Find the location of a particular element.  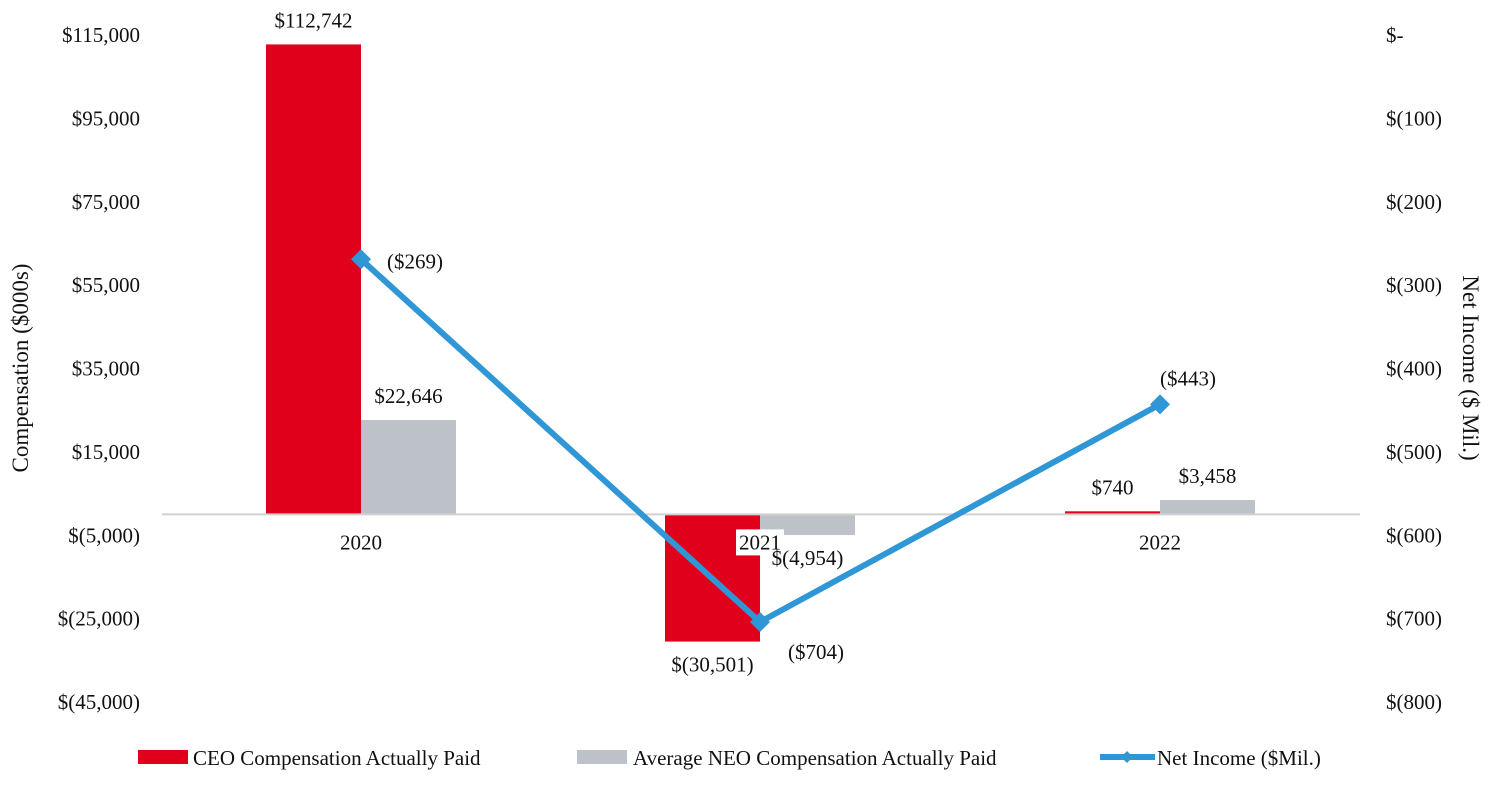

net-income-marker-2020 is located at coordinates (361, 259).